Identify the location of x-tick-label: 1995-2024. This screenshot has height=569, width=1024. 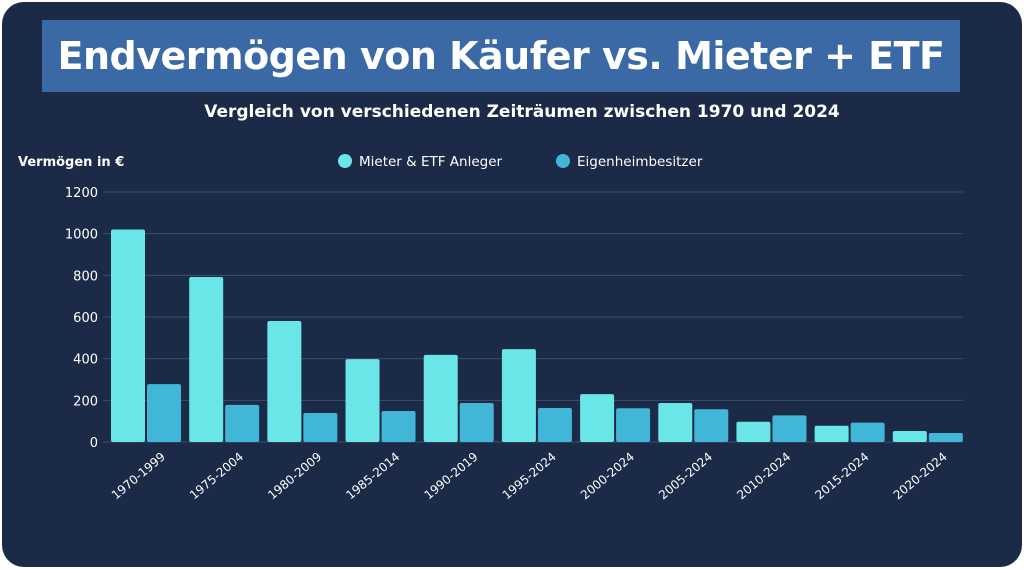
(529, 476).